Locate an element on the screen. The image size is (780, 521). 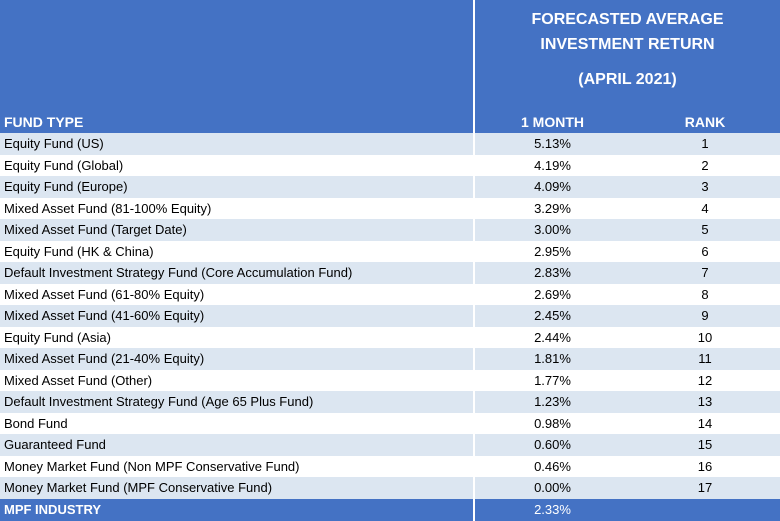
table-row: Mixed Asset Fund (Target Date) 3.00% 5 is located at coordinates (390, 230).